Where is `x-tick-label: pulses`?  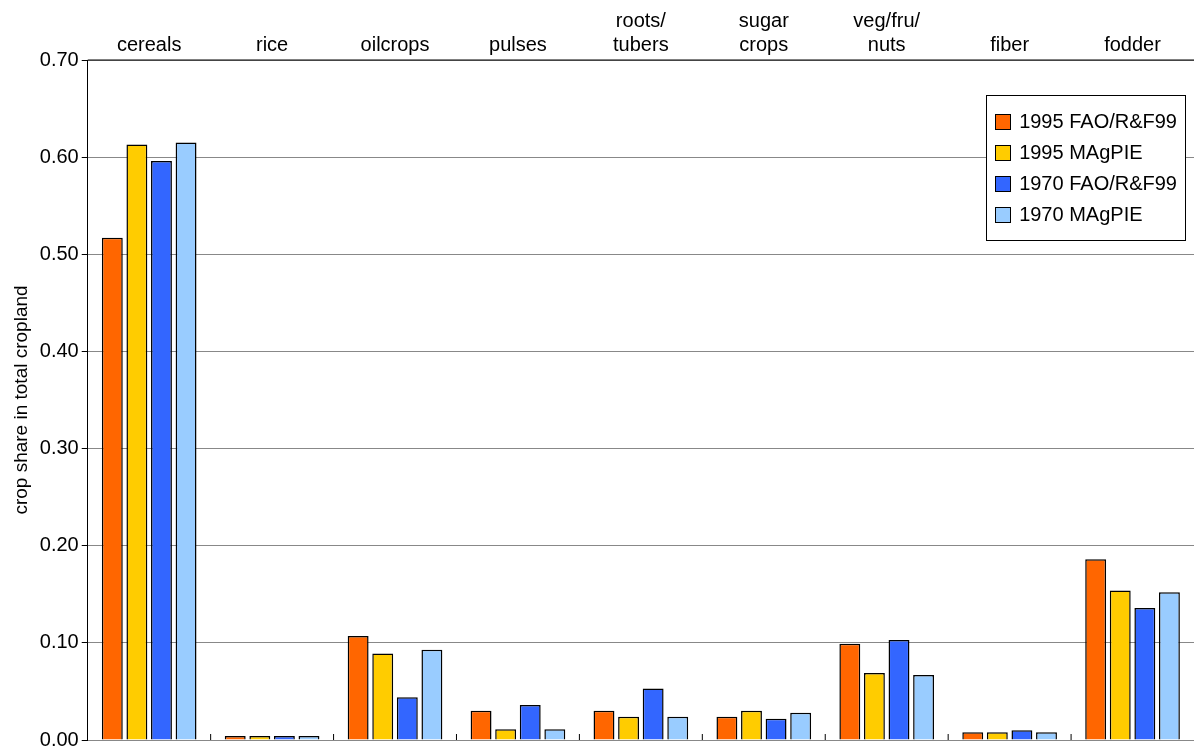
x-tick-label: pulses is located at coordinates (518, 43).